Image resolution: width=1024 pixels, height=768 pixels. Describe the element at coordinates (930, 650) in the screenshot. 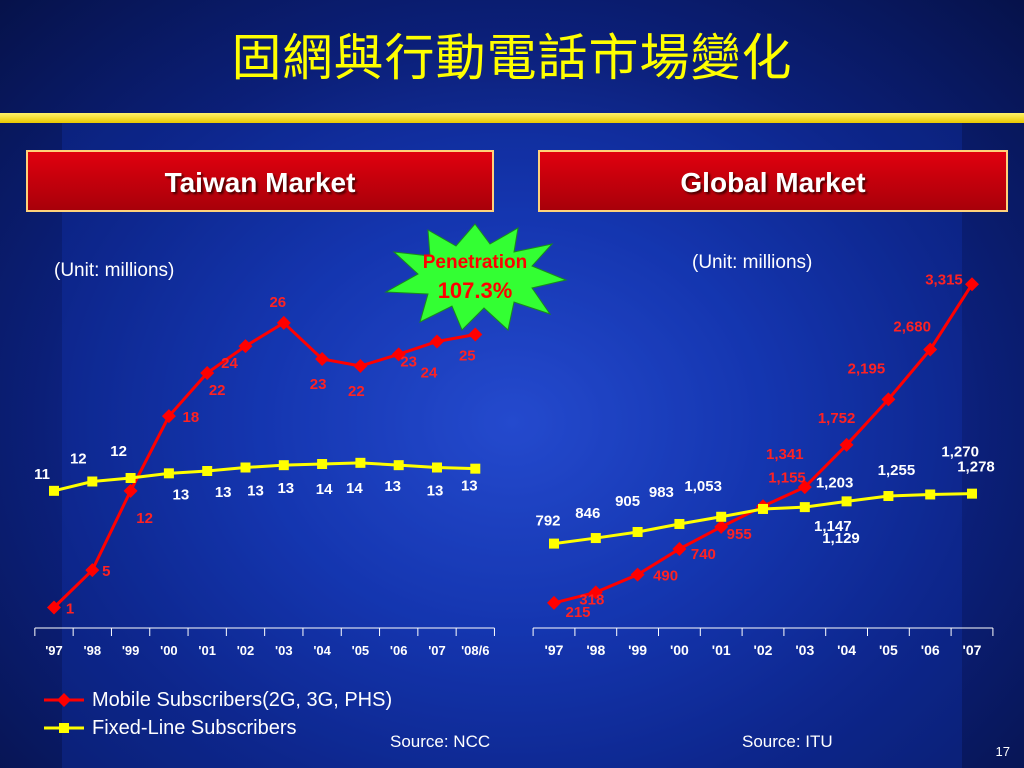

I see `global-x-tick-label: '06` at that location.